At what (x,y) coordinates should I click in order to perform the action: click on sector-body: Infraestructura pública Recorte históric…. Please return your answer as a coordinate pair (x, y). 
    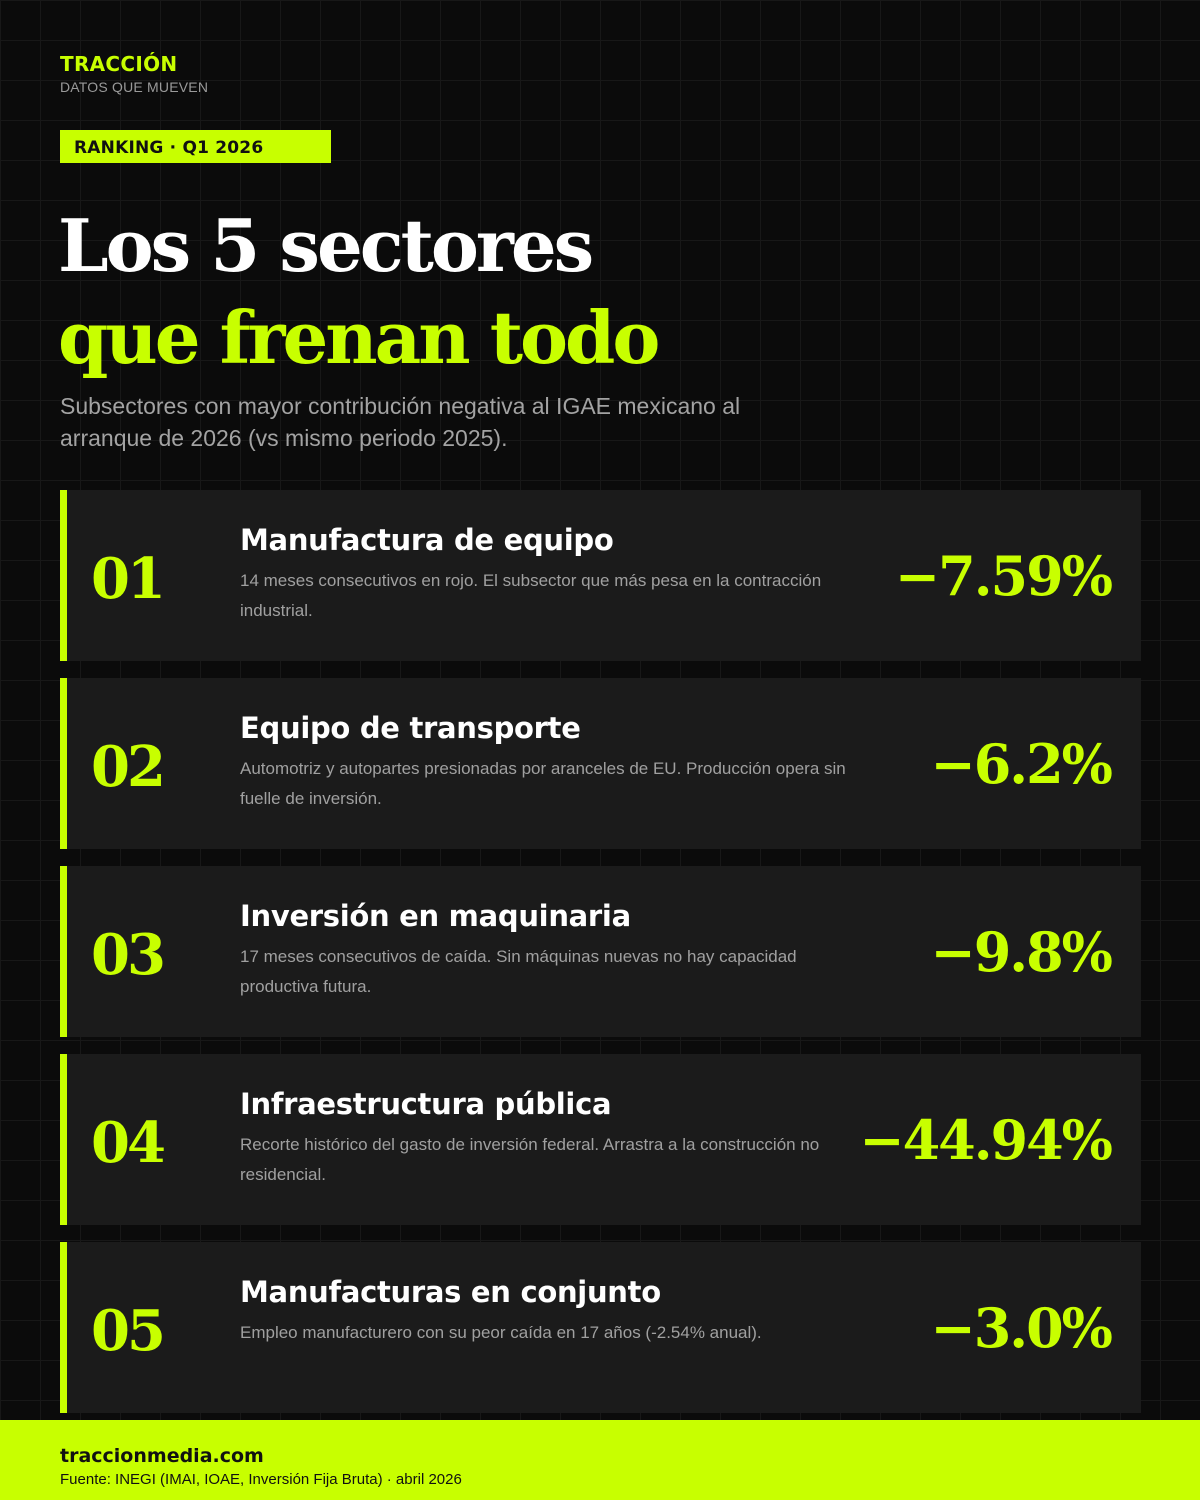
    Looking at the image, I should click on (552, 1138).